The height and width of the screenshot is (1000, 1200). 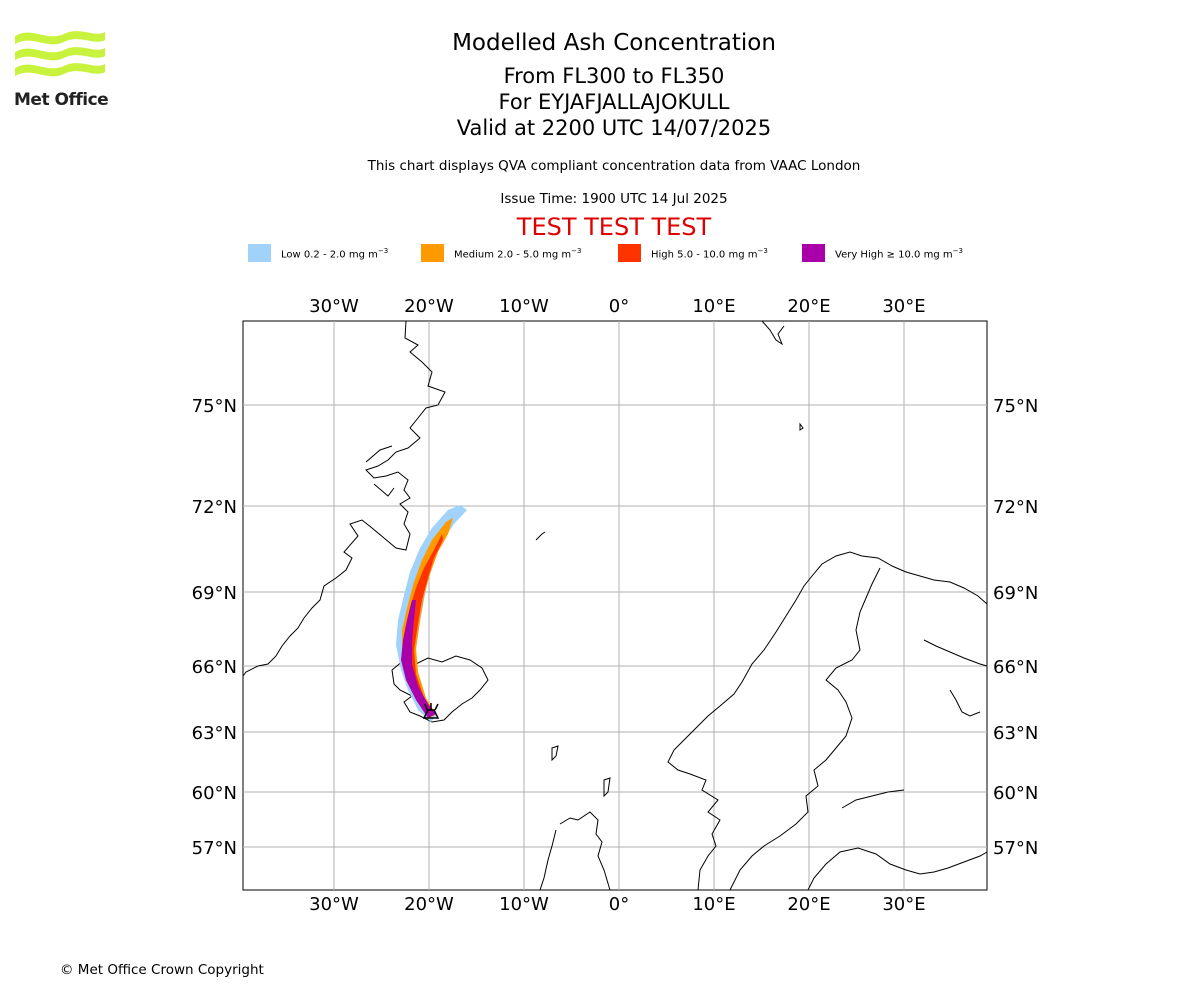 What do you see at coordinates (540, 536) in the screenshot?
I see `jan-mayen` at bounding box center [540, 536].